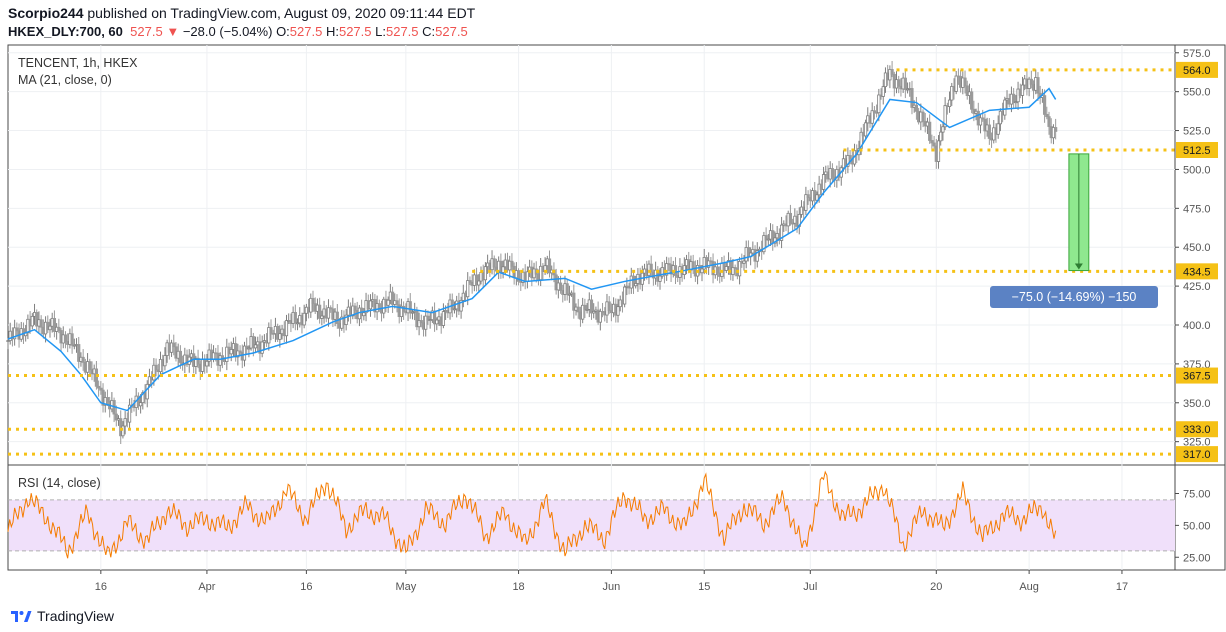 The height and width of the screenshot is (632, 1226). What do you see at coordinates (1197, 526) in the screenshot?
I see `rsi-tick-label: 50.00` at bounding box center [1197, 526].